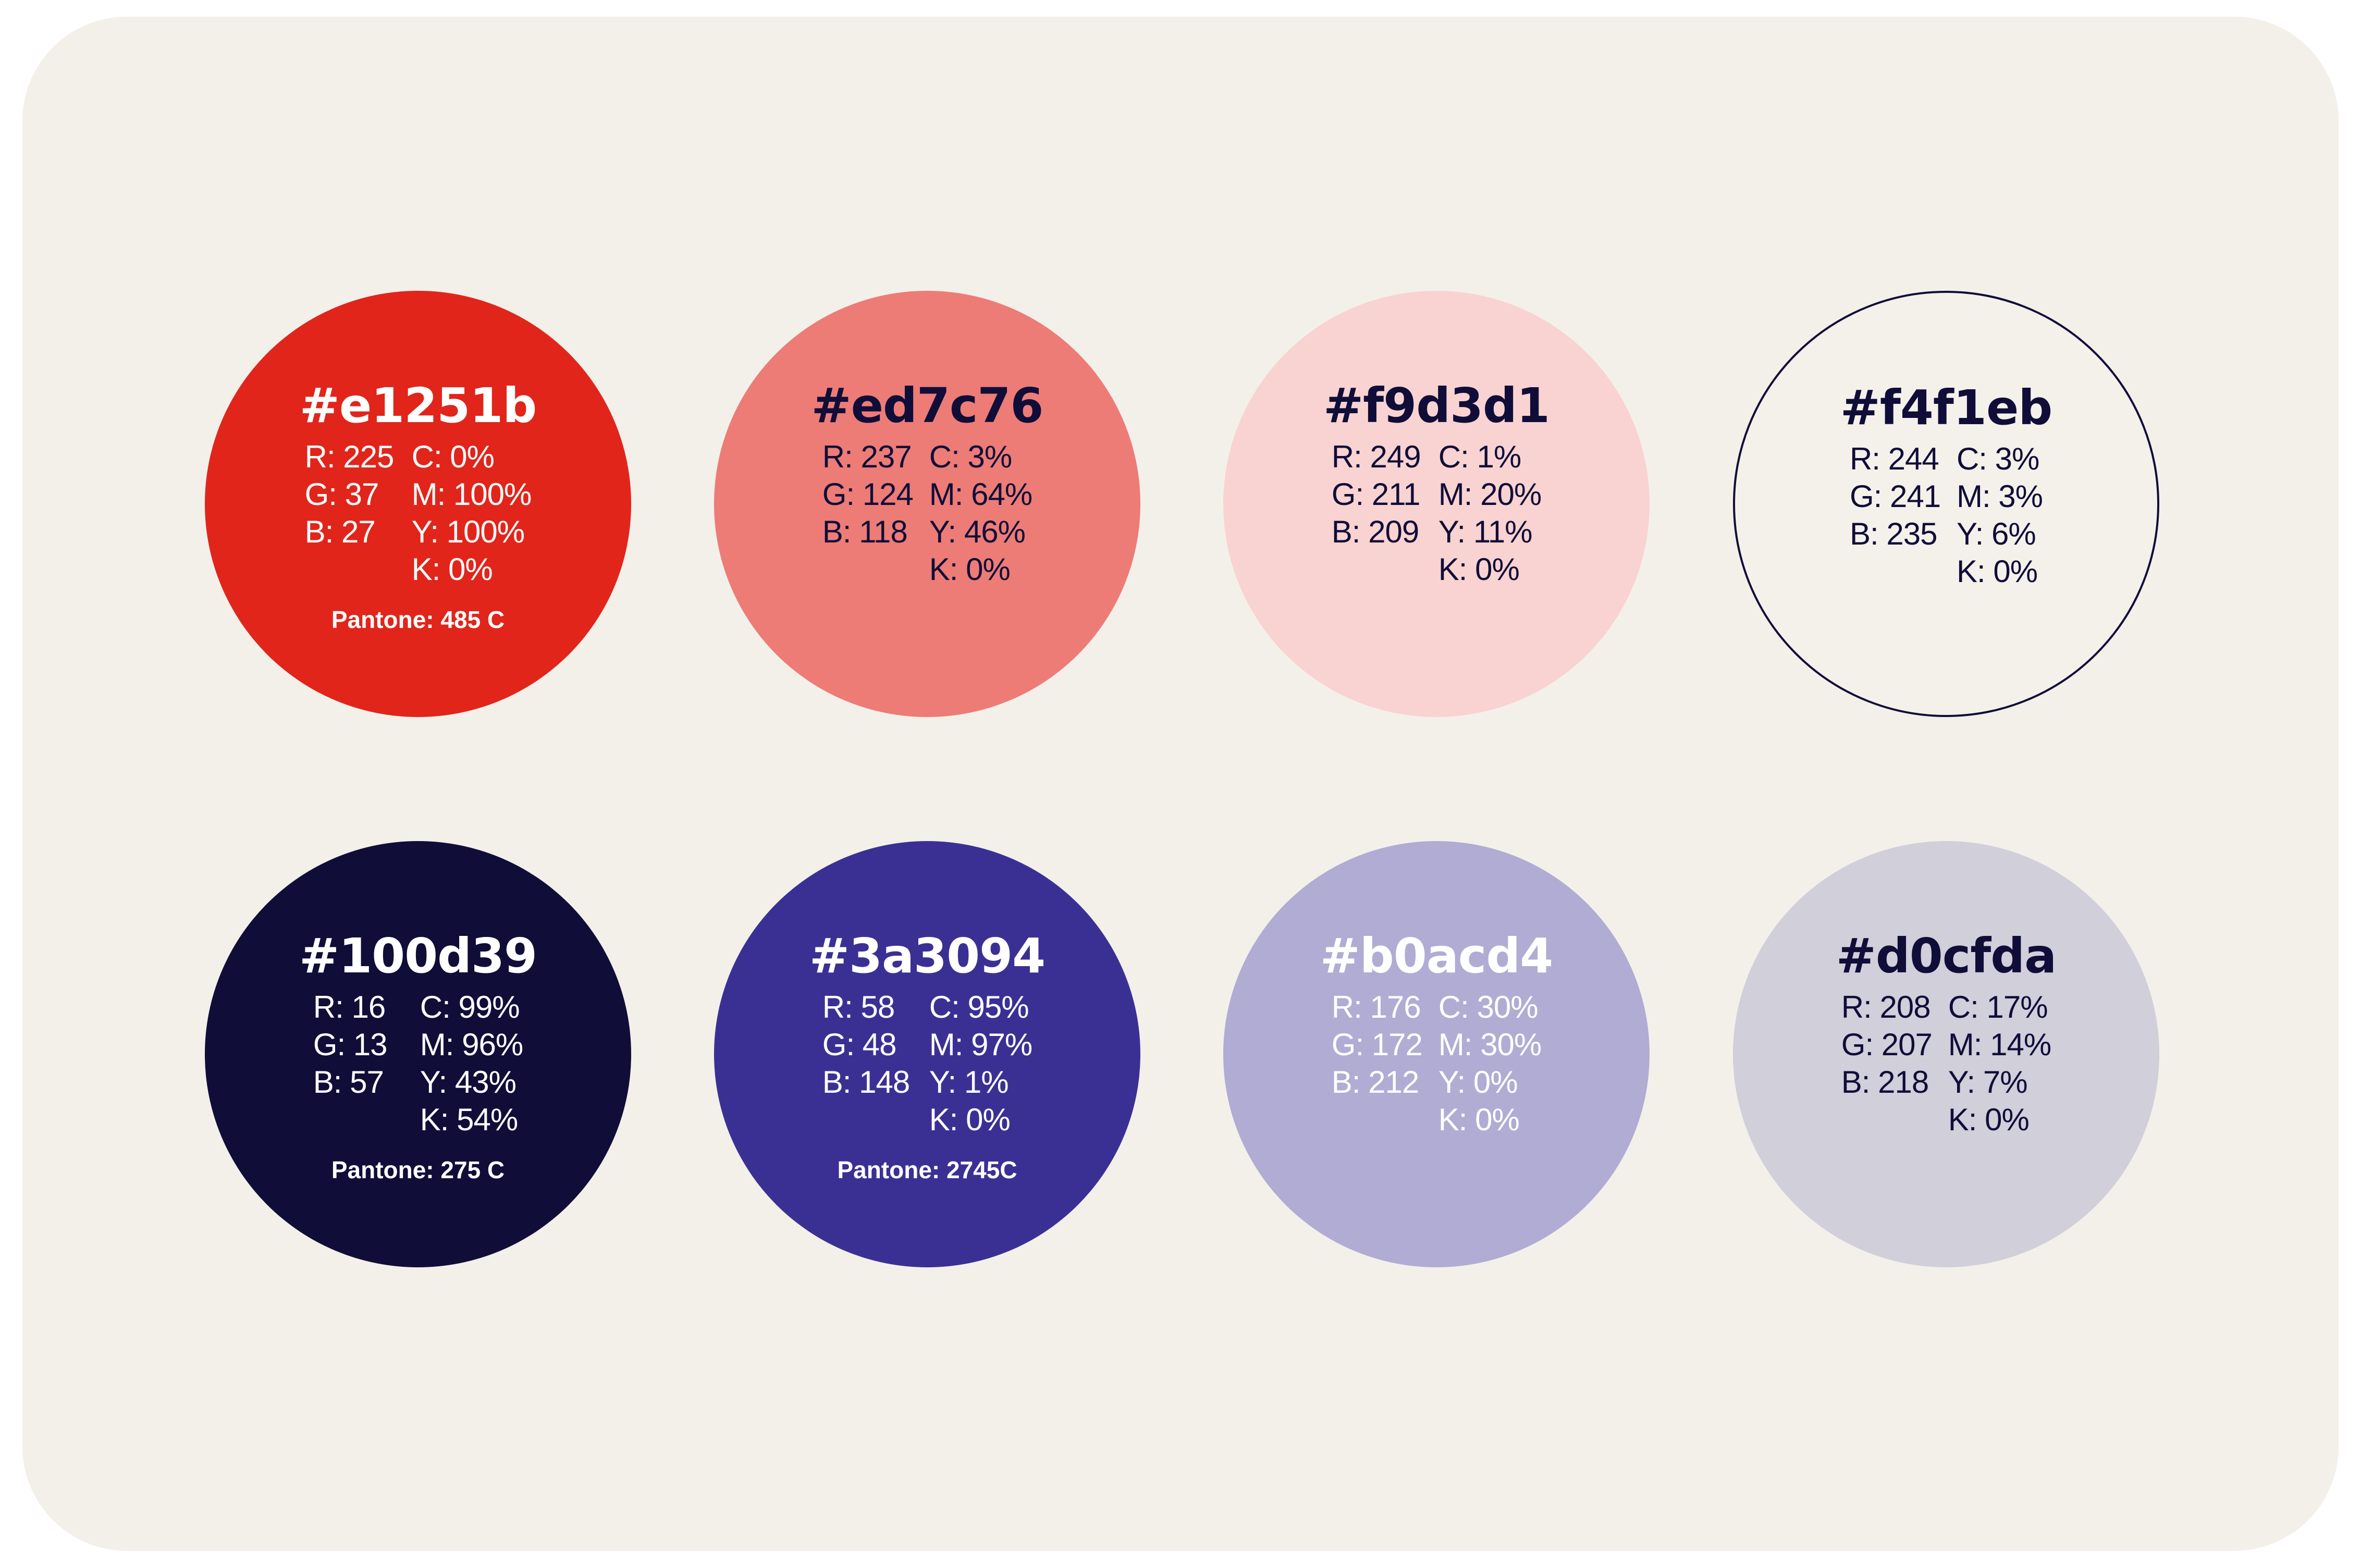 The width and height of the screenshot is (2361, 1568). Describe the element at coordinates (1436, 406) in the screenshot. I see `hex-code: #f9d3d1` at that location.